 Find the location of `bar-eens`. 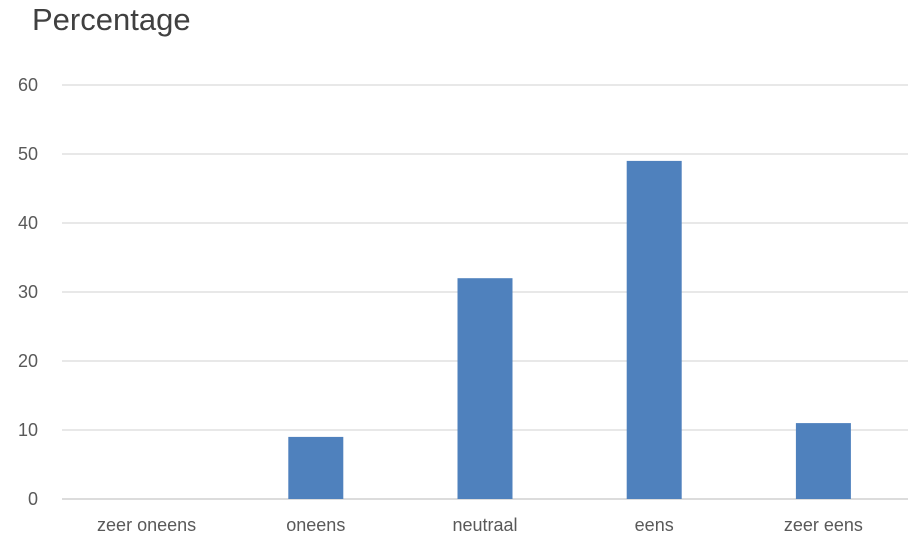

bar-eens is located at coordinates (654, 329).